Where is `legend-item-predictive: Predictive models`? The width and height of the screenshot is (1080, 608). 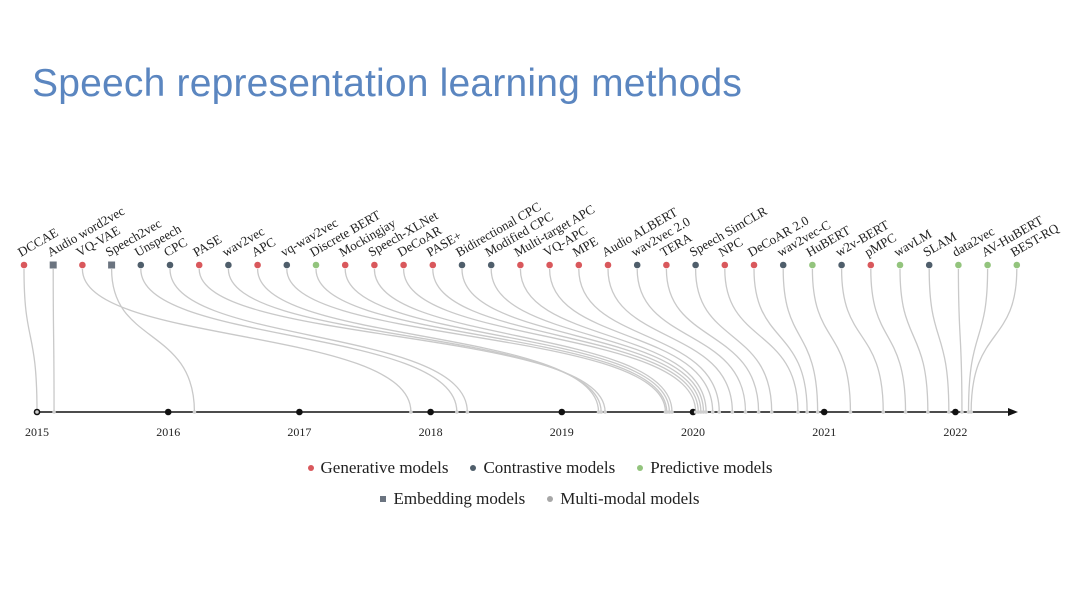
legend-item-predictive: Predictive models is located at coordinates (704, 468).